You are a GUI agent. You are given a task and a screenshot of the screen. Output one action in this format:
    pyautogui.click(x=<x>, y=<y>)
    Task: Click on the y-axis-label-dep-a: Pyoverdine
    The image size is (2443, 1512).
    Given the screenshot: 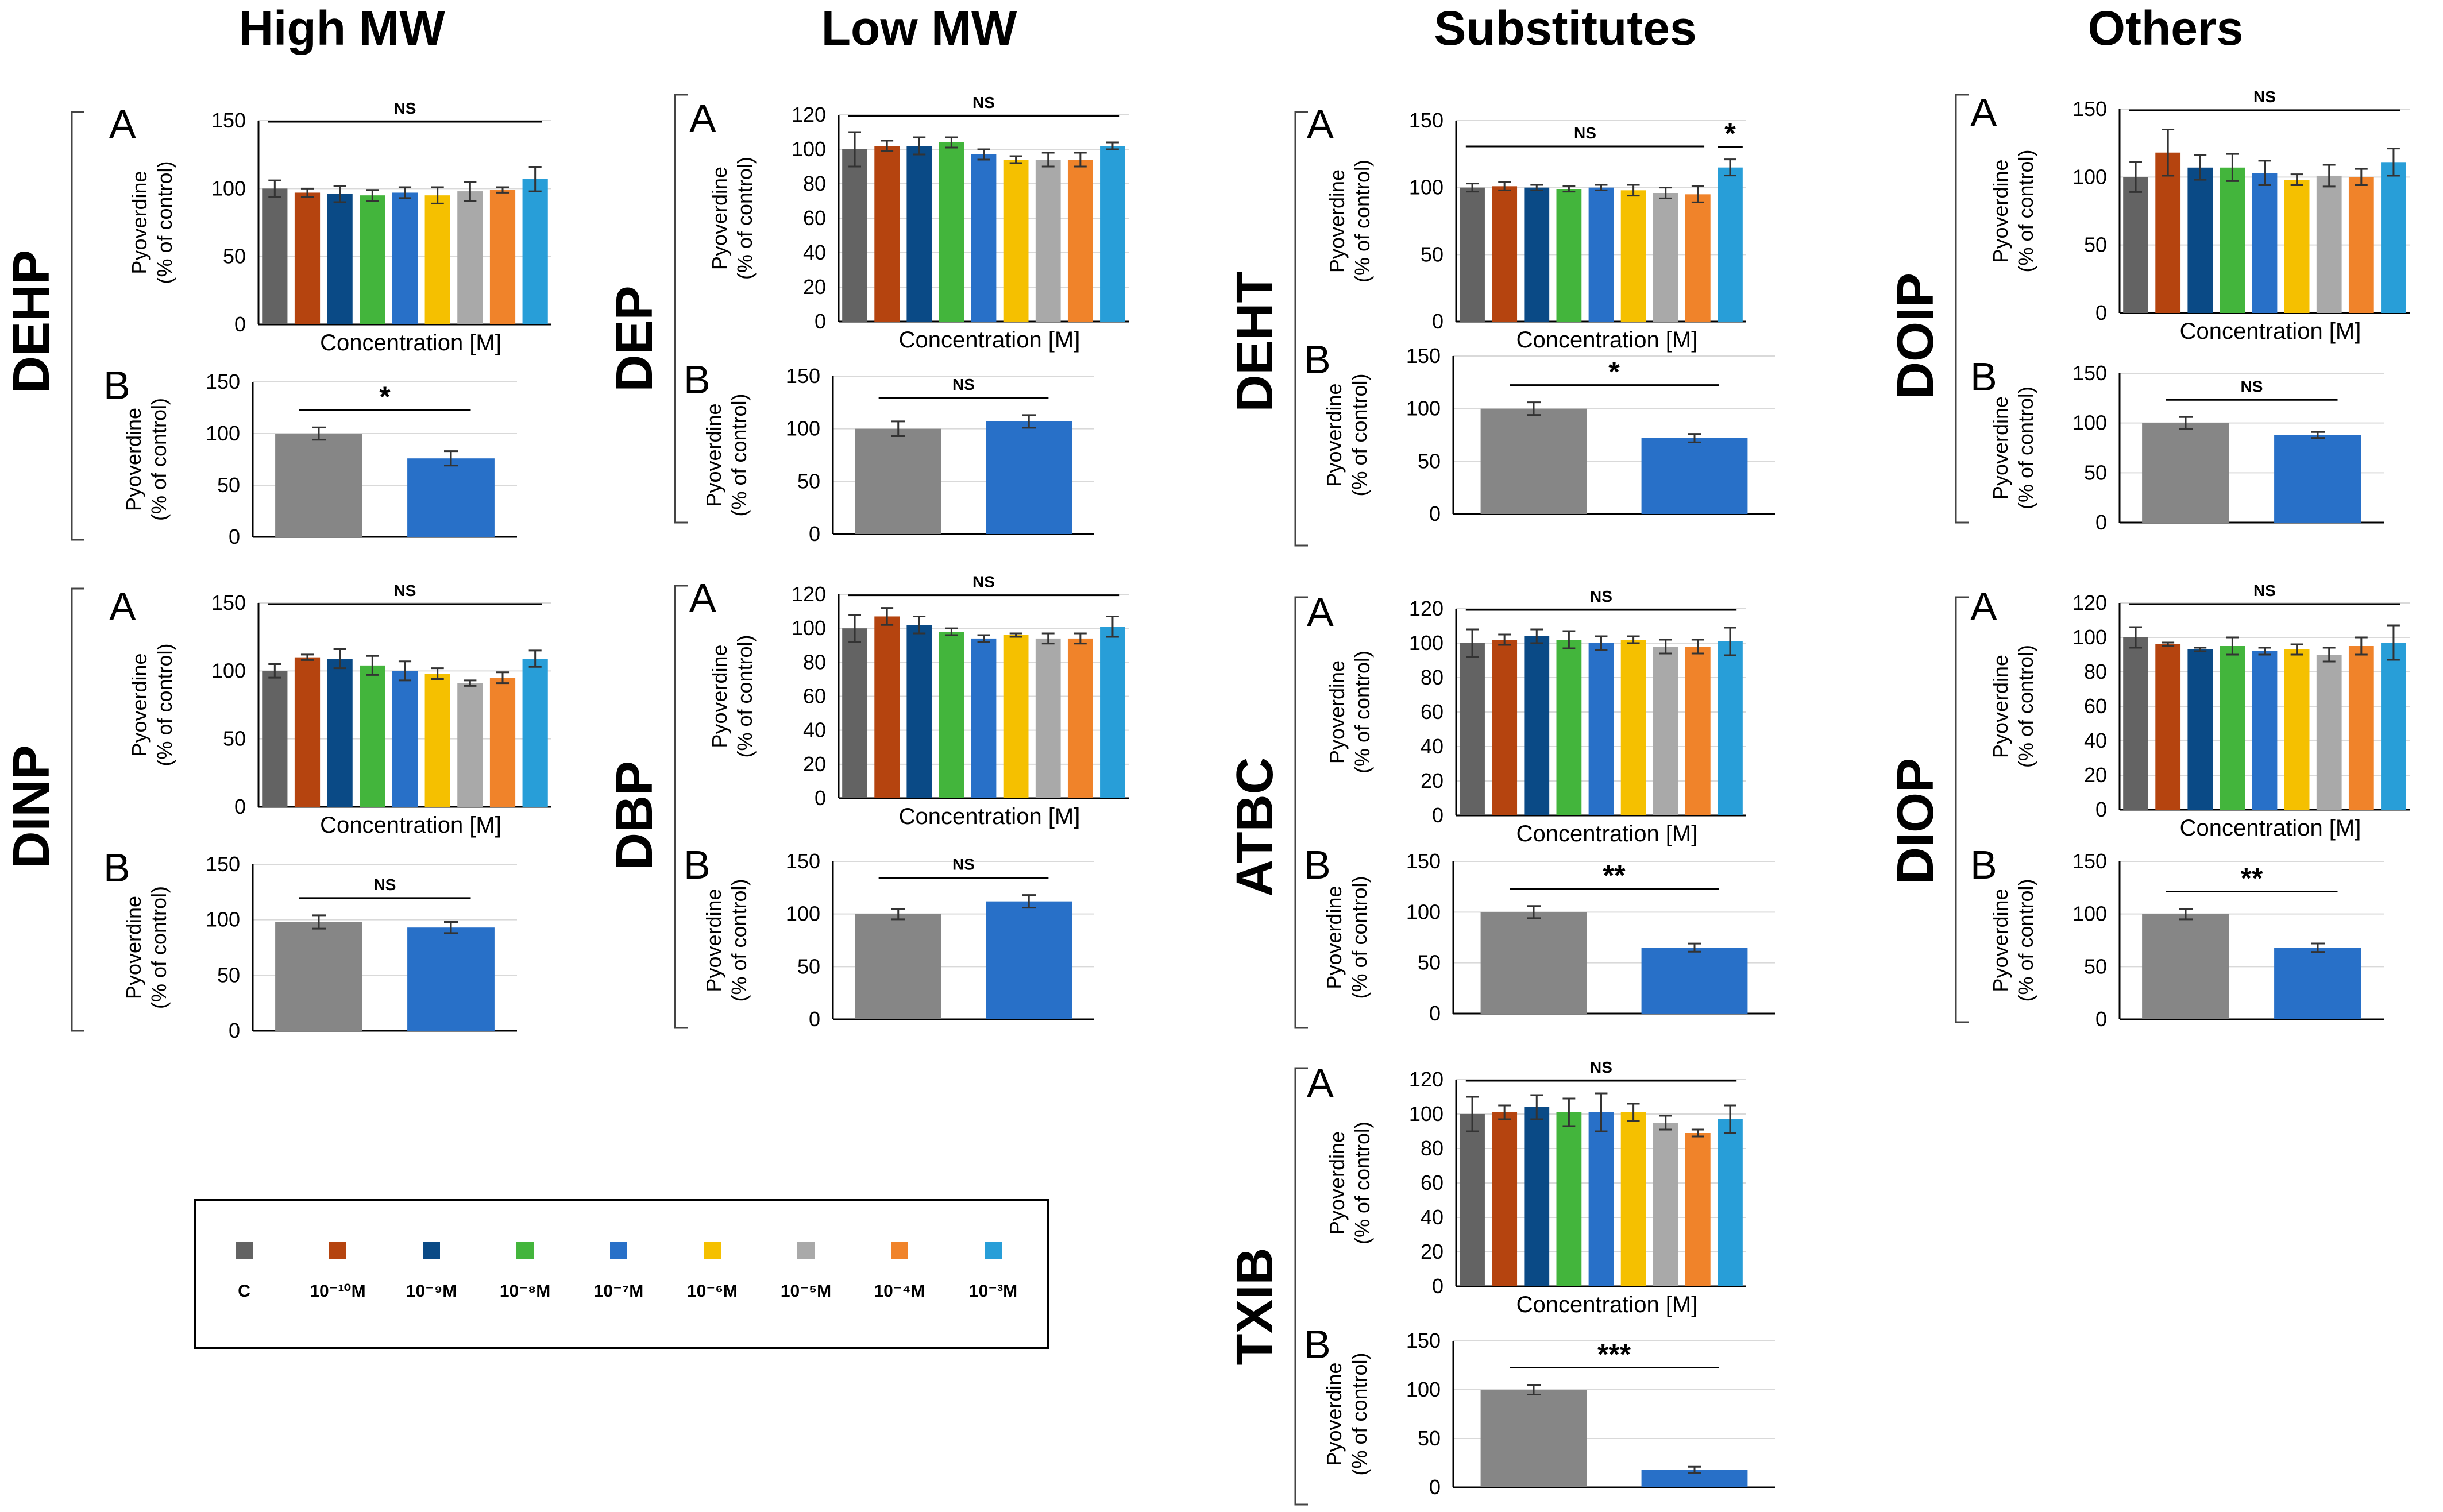 What is the action you would take?
    pyautogui.click(x=720, y=218)
    